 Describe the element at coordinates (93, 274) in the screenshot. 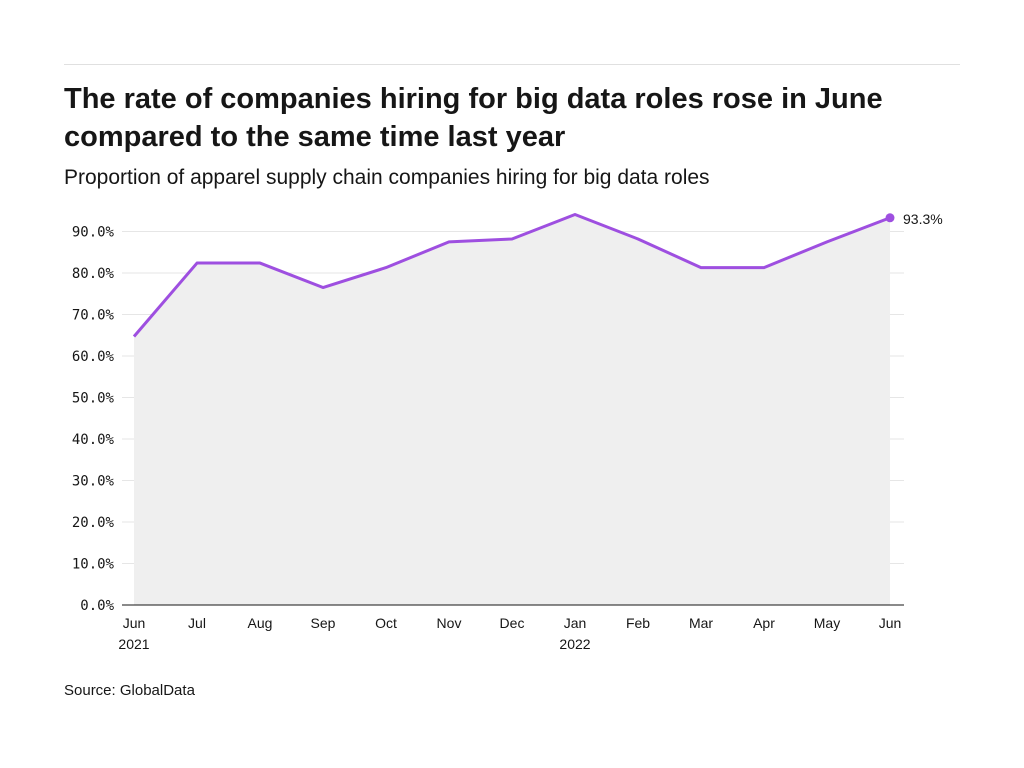

I see `y-tick-label: 80.0%` at that location.